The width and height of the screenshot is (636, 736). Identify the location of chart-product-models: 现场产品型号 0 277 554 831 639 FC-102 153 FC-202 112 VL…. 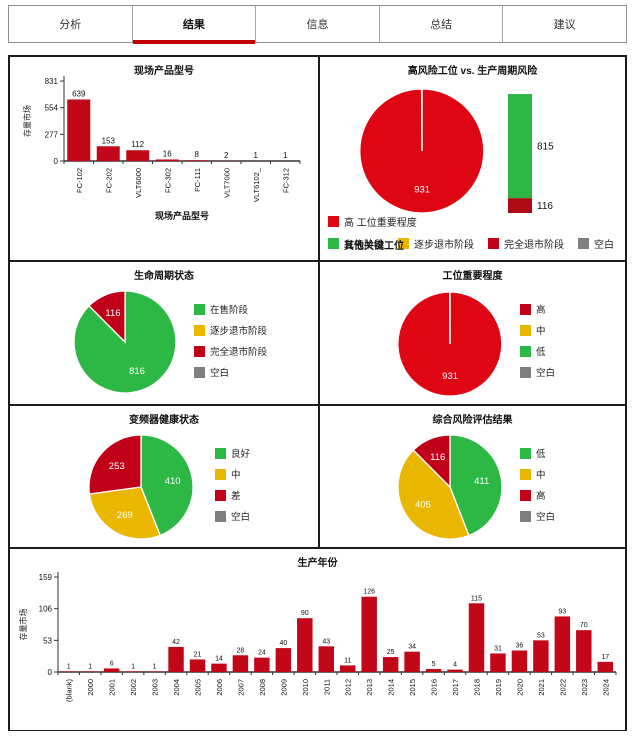
(165, 159).